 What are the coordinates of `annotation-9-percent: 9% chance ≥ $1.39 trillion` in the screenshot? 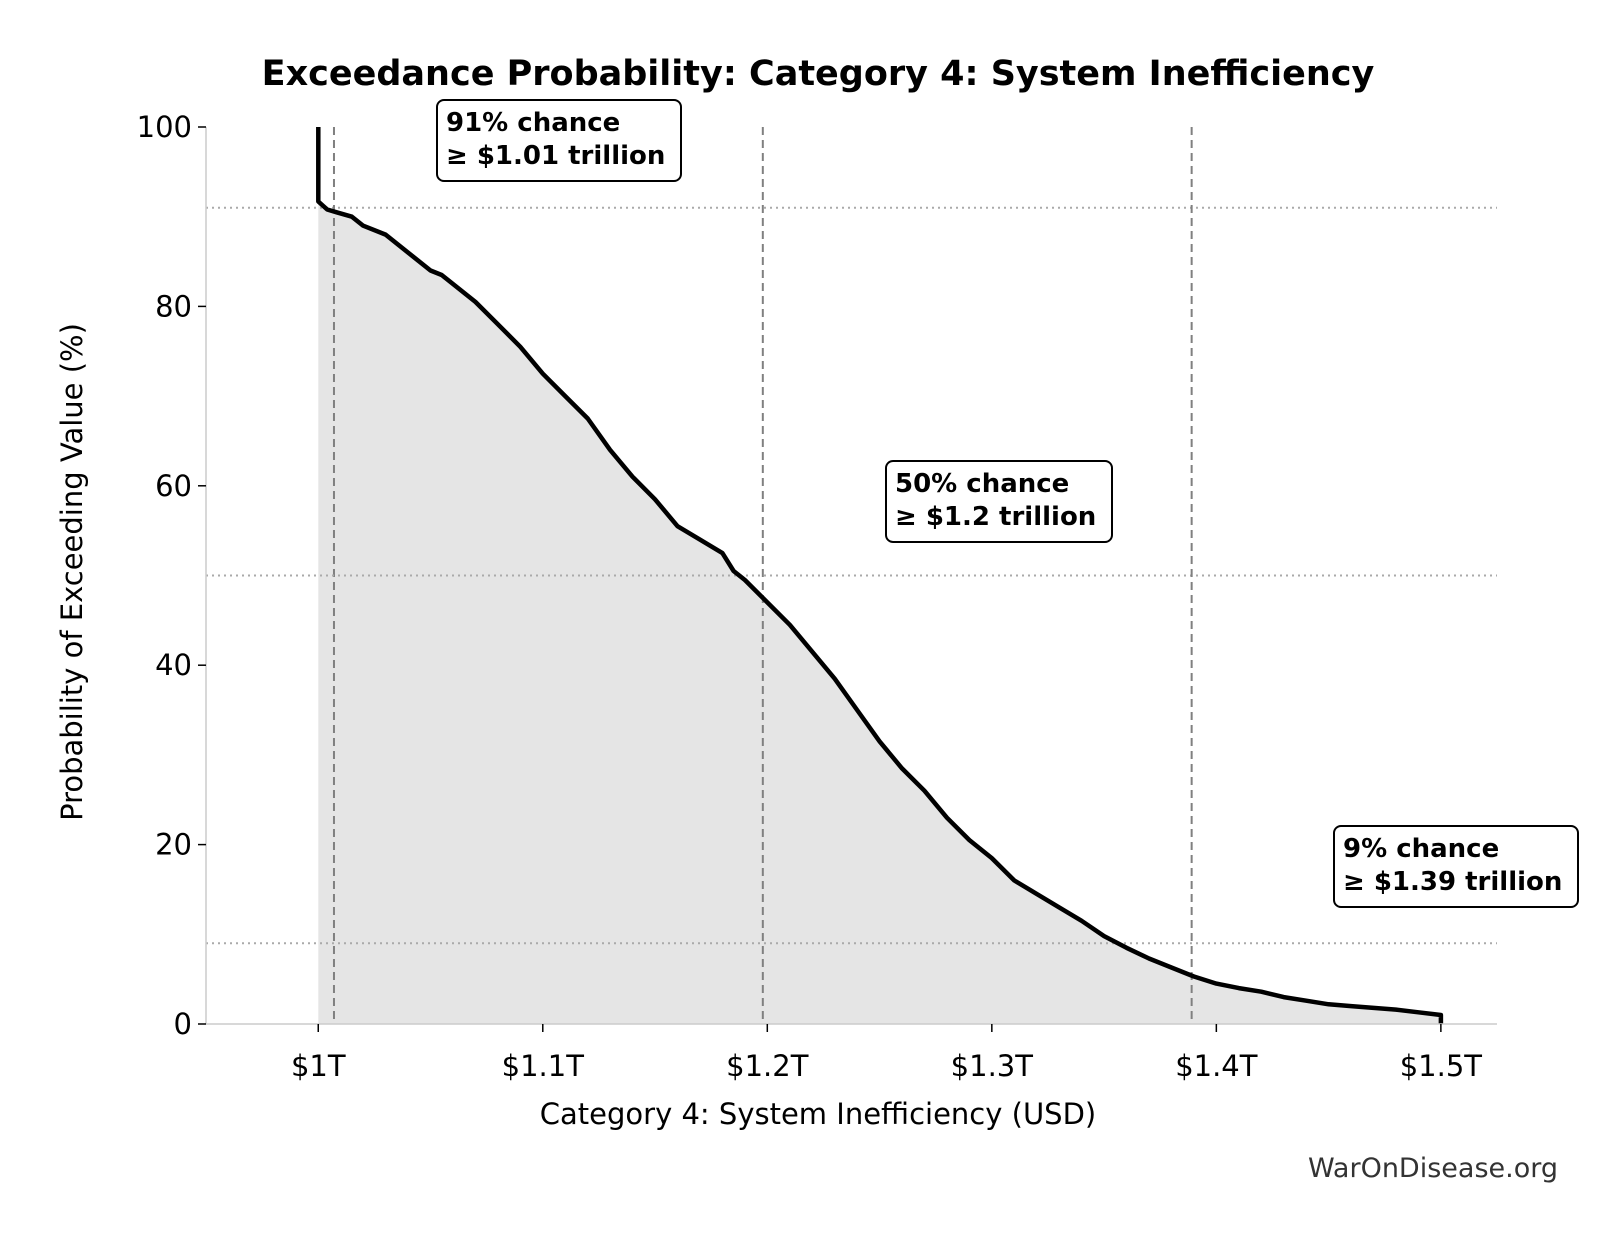 It's located at (1456, 866).